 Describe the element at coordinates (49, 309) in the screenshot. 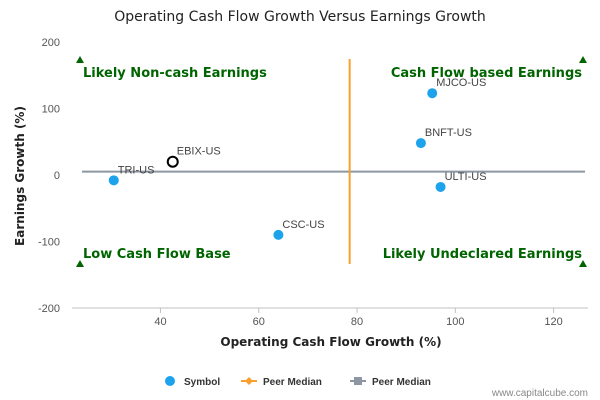

I see `y-tick-label: -200` at that location.